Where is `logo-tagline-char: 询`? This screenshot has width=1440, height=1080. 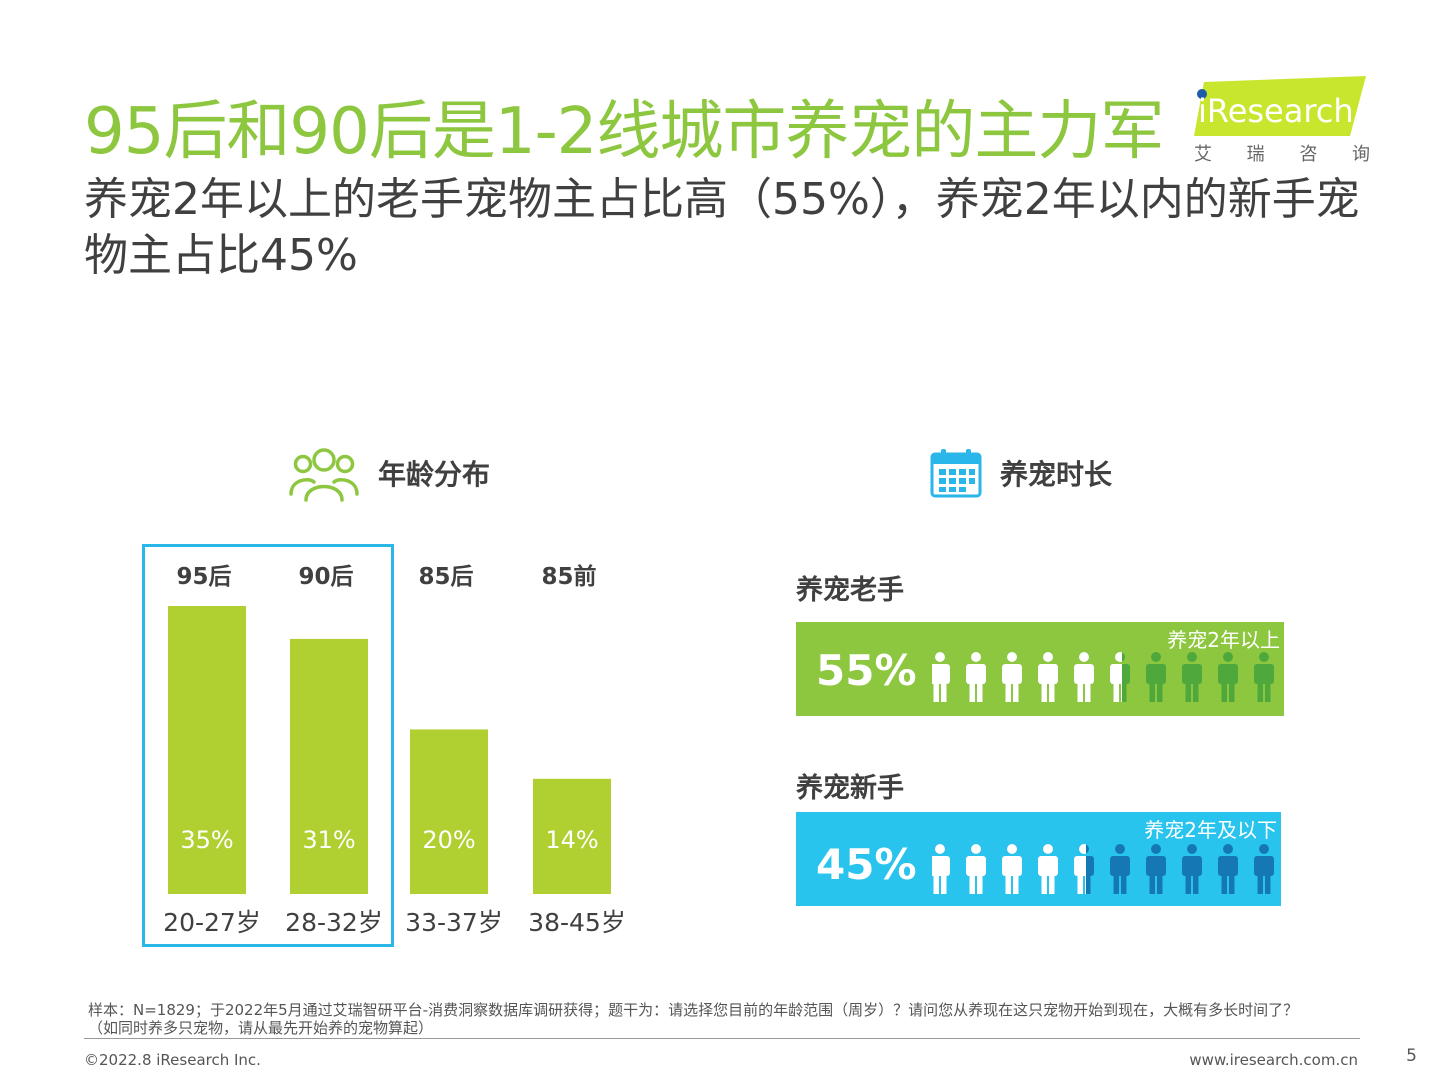
logo-tagline-char: 询 is located at coordinates (1360, 154).